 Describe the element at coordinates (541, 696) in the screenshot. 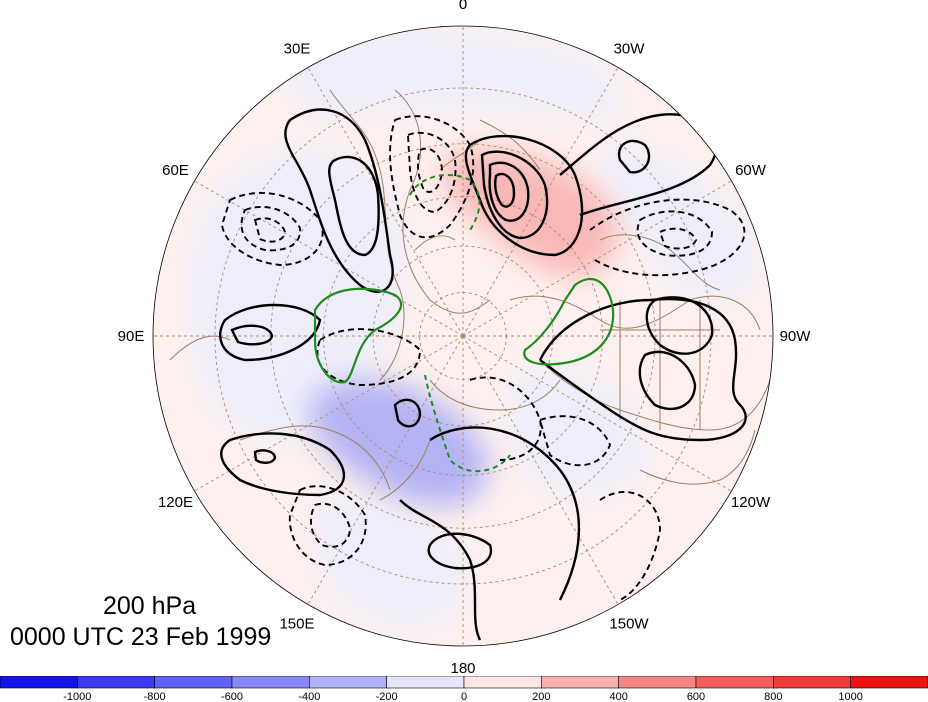

I see `colorbar-tick-label: 200` at that location.